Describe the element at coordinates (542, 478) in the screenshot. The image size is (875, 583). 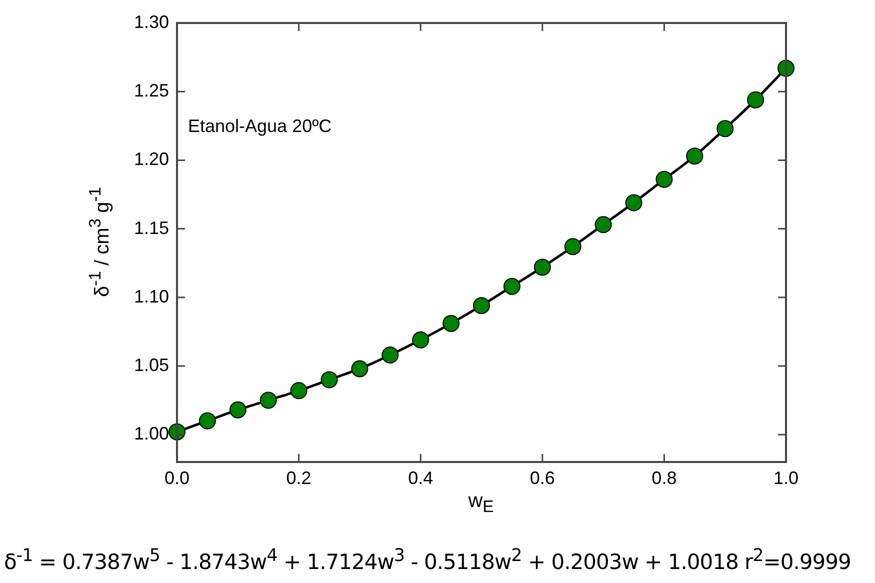
I see `x-tick-label: 0.6` at that location.